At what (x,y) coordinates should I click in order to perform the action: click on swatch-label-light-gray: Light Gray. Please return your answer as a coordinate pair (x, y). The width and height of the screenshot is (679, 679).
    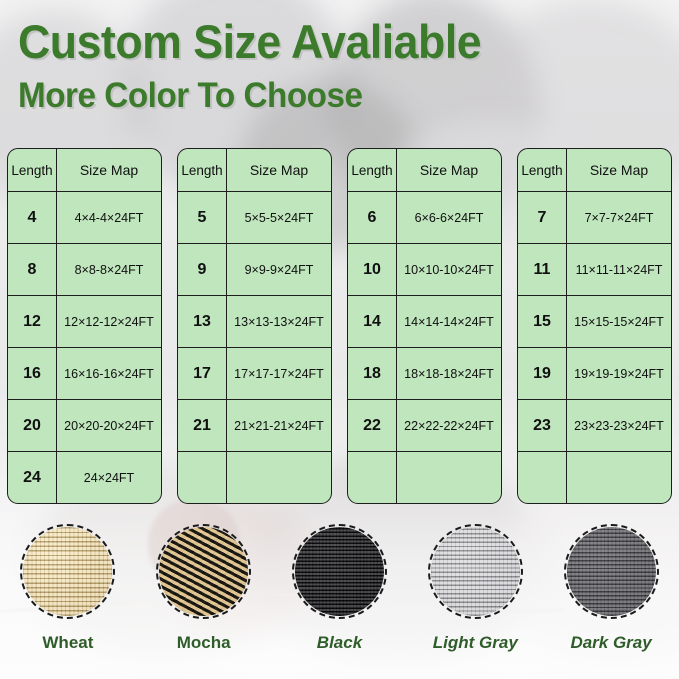
    Looking at the image, I should click on (475, 642).